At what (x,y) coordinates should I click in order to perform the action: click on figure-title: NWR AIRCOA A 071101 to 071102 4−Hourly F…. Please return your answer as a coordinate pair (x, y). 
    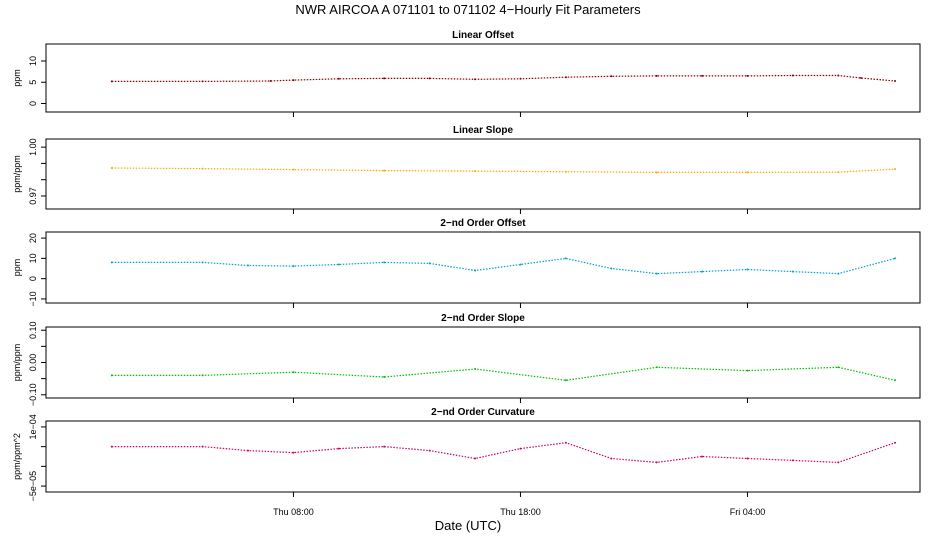
    Looking at the image, I should click on (468, 9).